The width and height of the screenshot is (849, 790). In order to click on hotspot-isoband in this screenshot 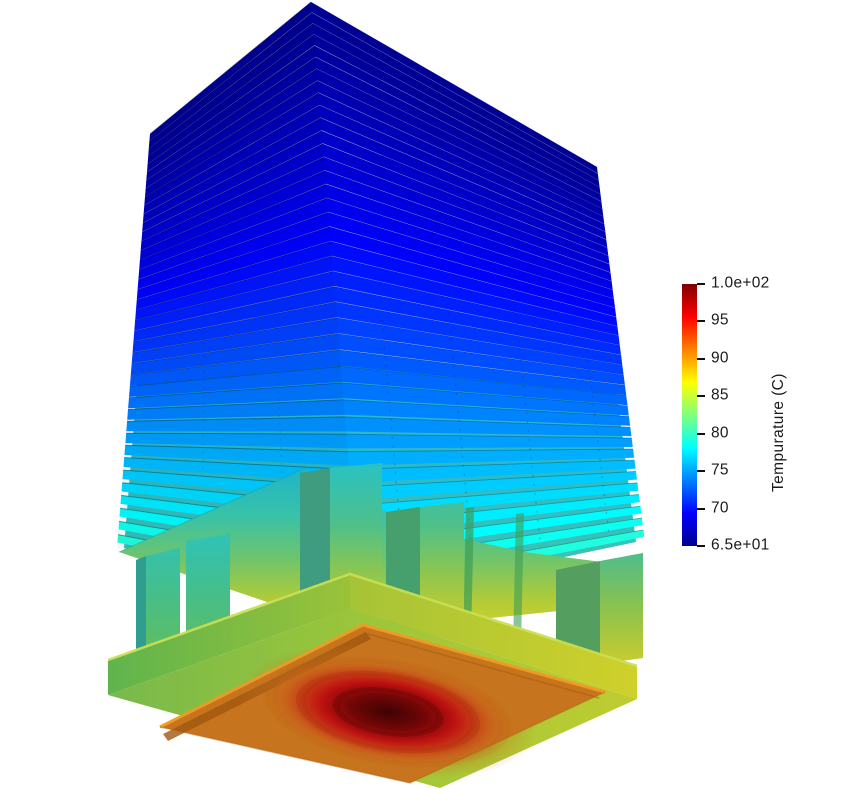, I will do `click(388, 712)`.